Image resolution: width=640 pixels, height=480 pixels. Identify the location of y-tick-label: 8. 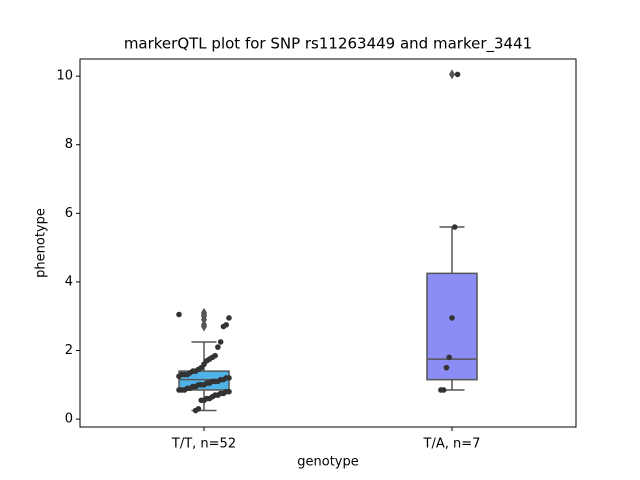
(69, 144).